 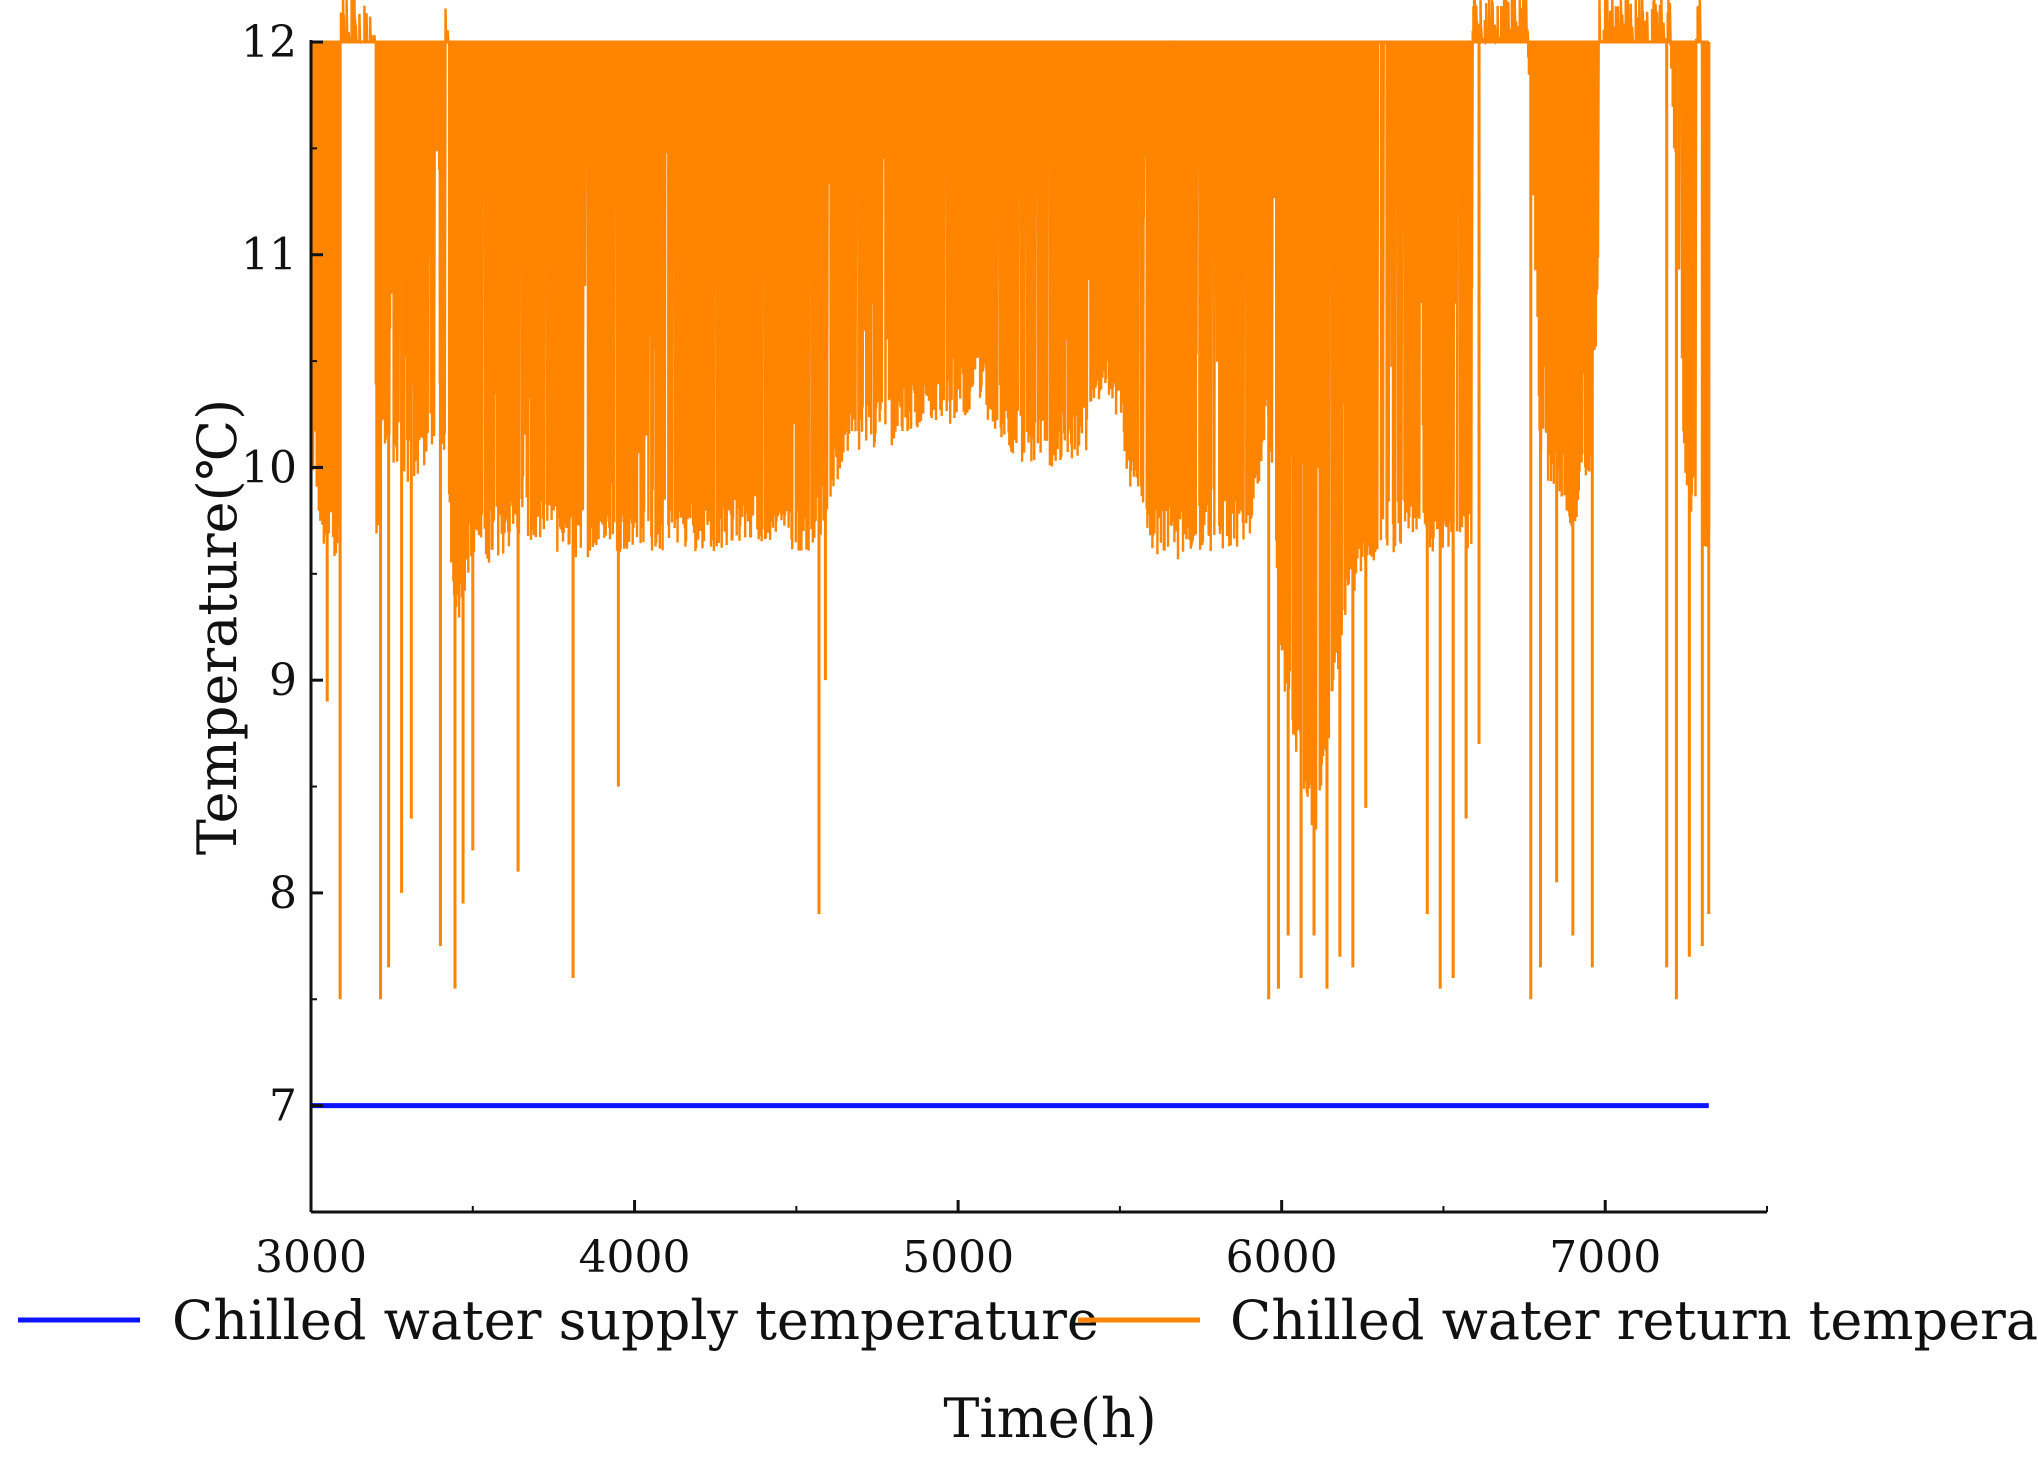 I want to click on y-tick-label: 8, so click(x=283, y=893).